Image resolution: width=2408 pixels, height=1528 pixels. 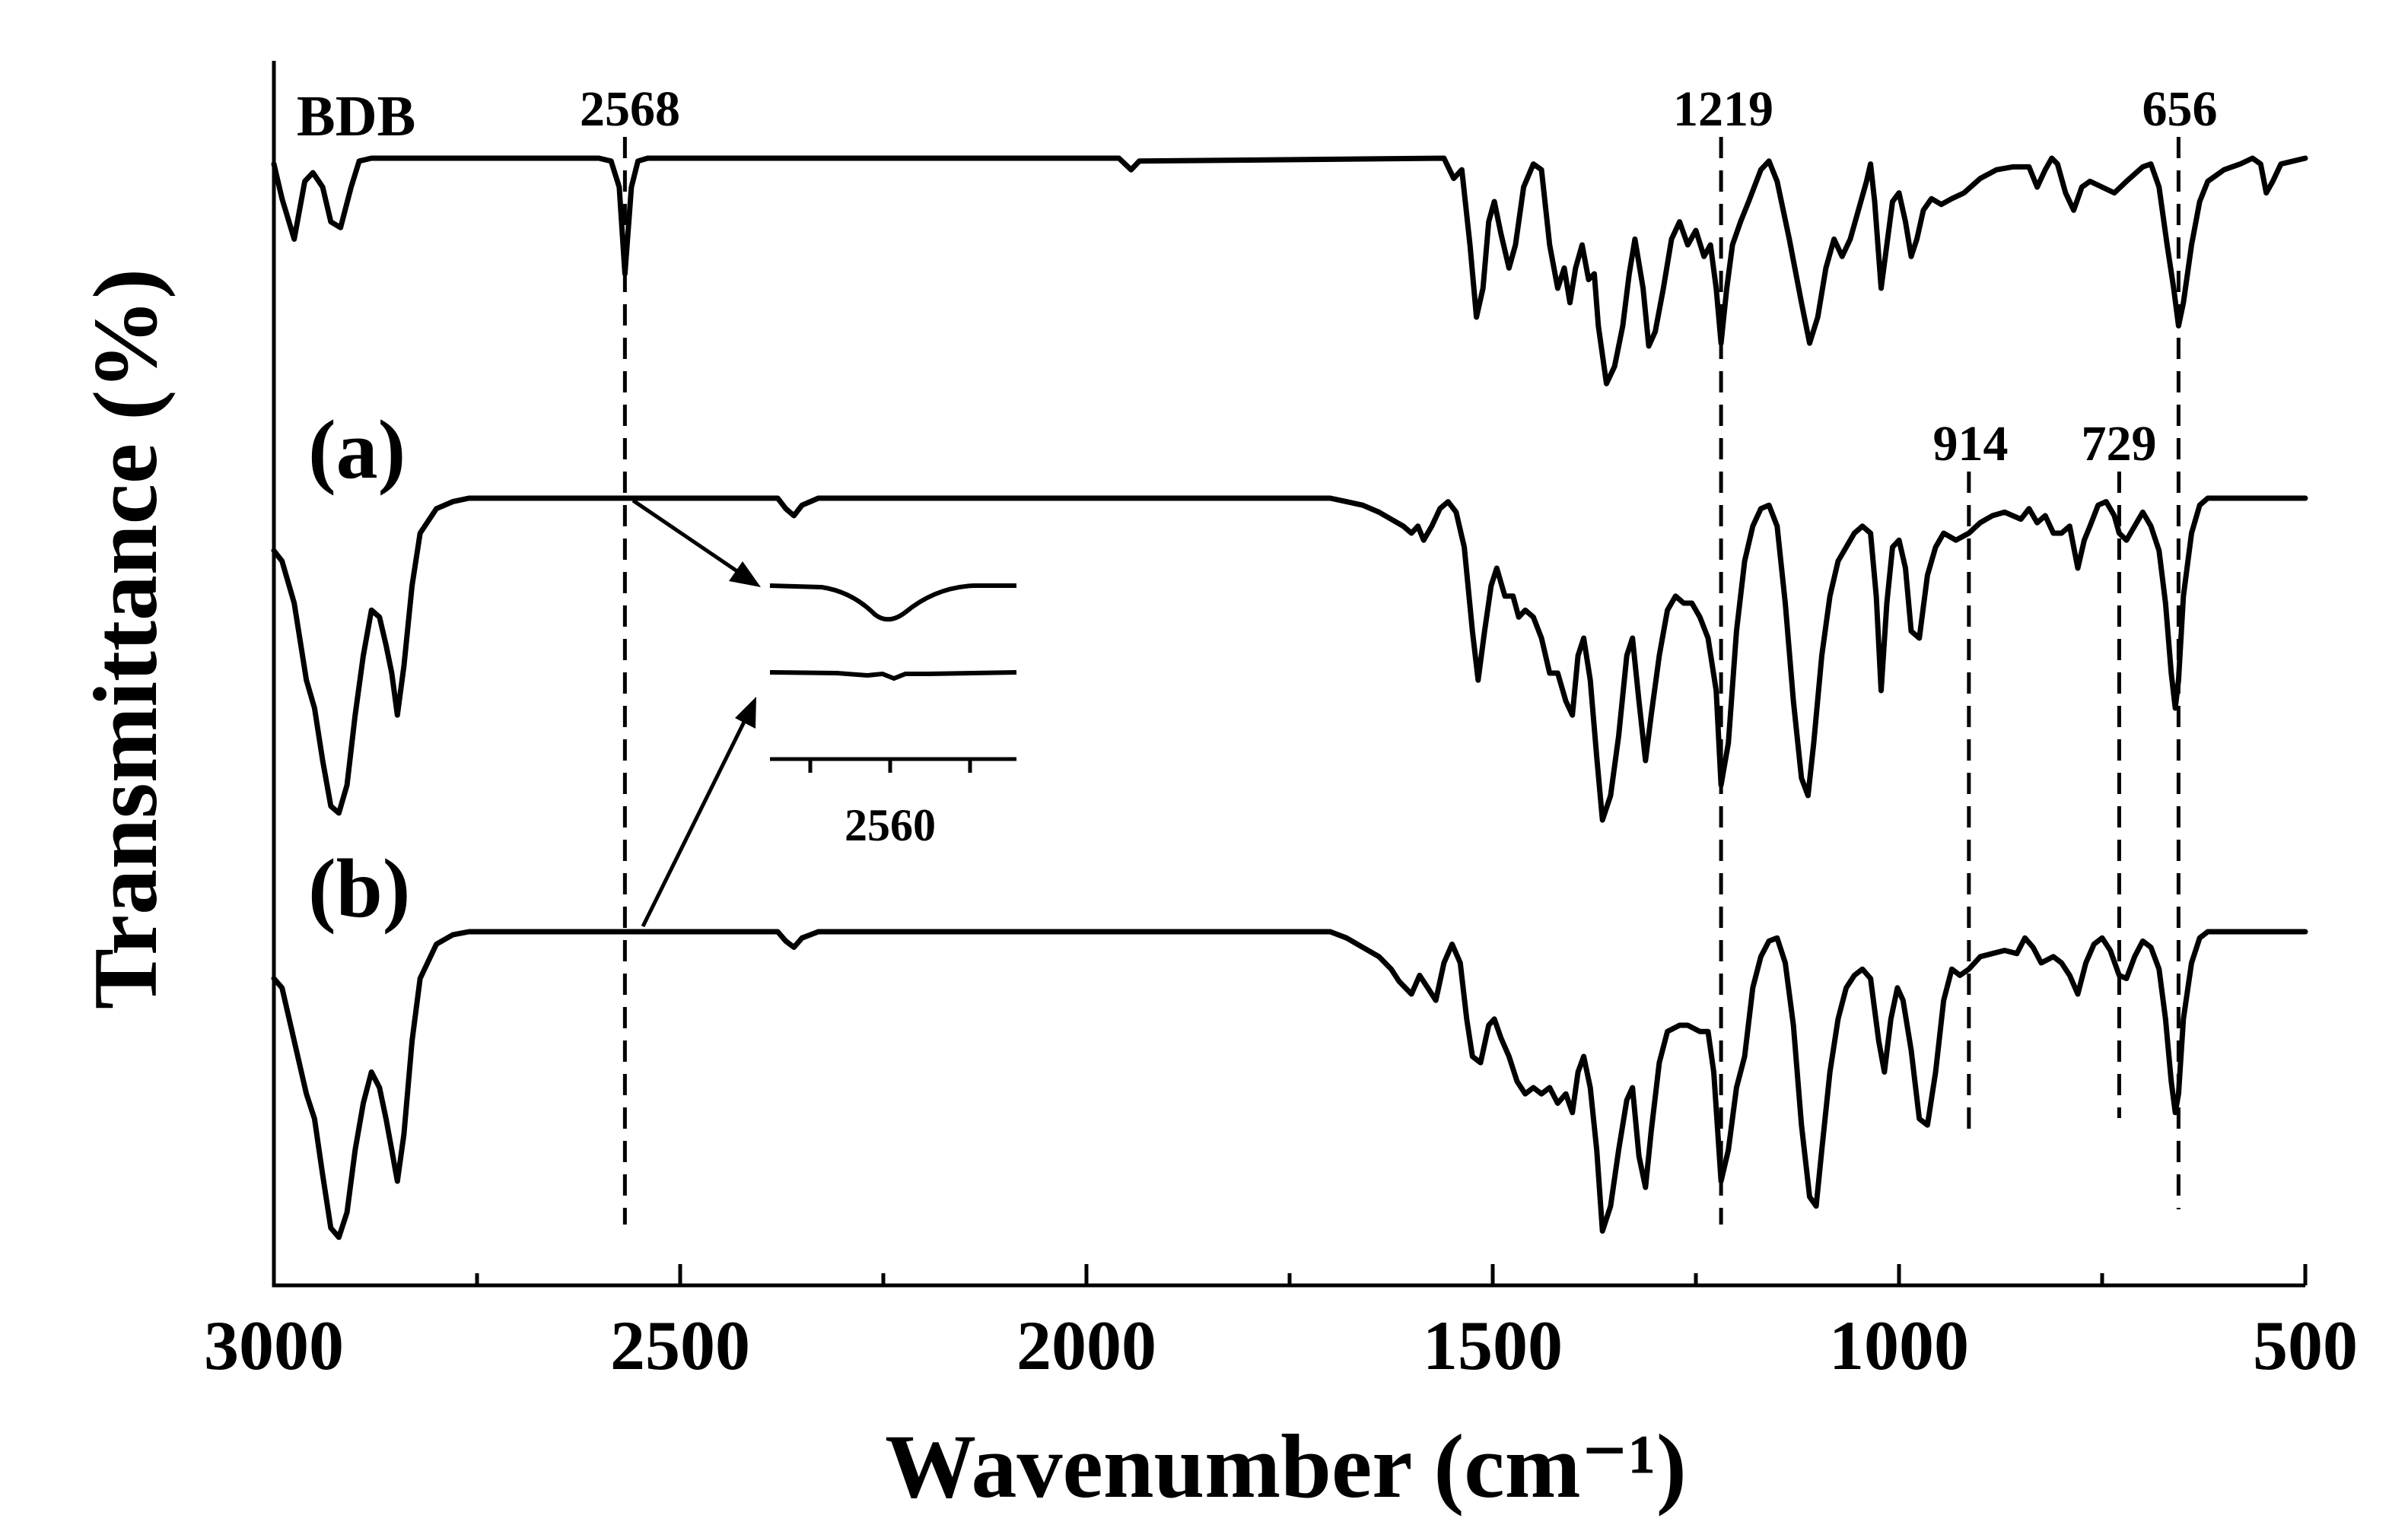 What do you see at coordinates (1086, 1345) in the screenshot?
I see `x-tick-label-2000: 2000` at bounding box center [1086, 1345].